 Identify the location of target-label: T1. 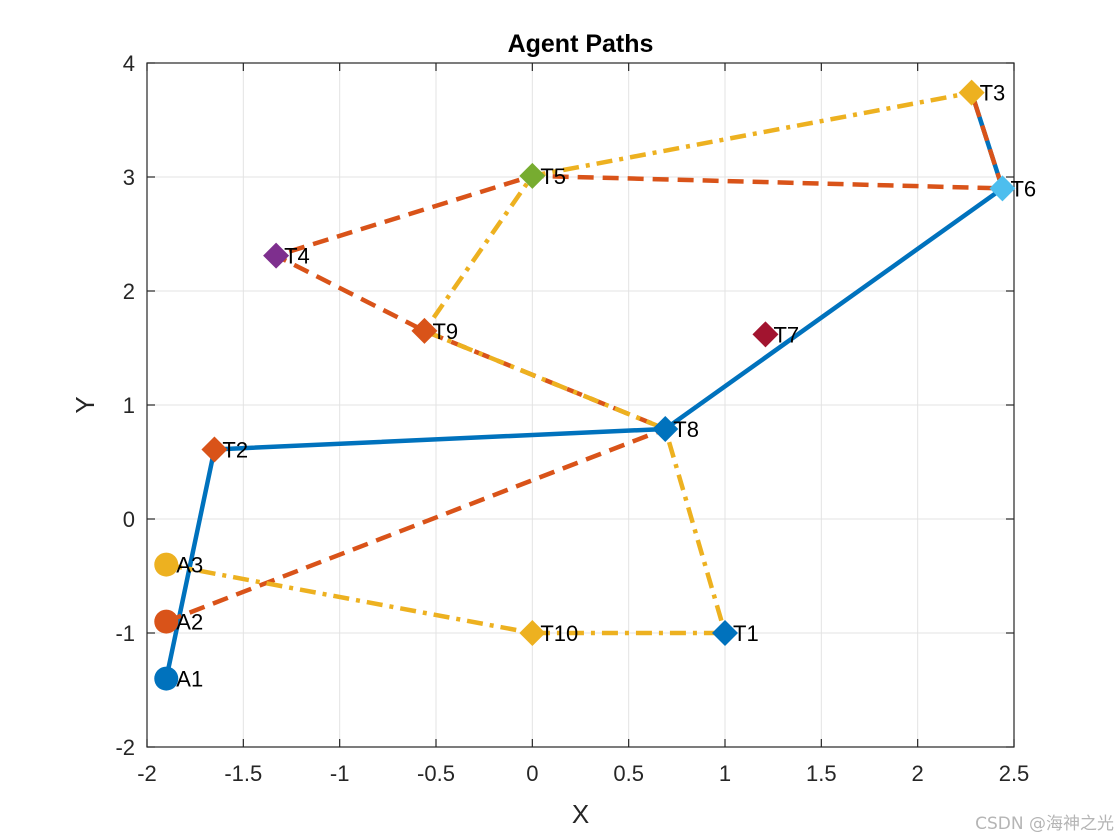
(746, 633).